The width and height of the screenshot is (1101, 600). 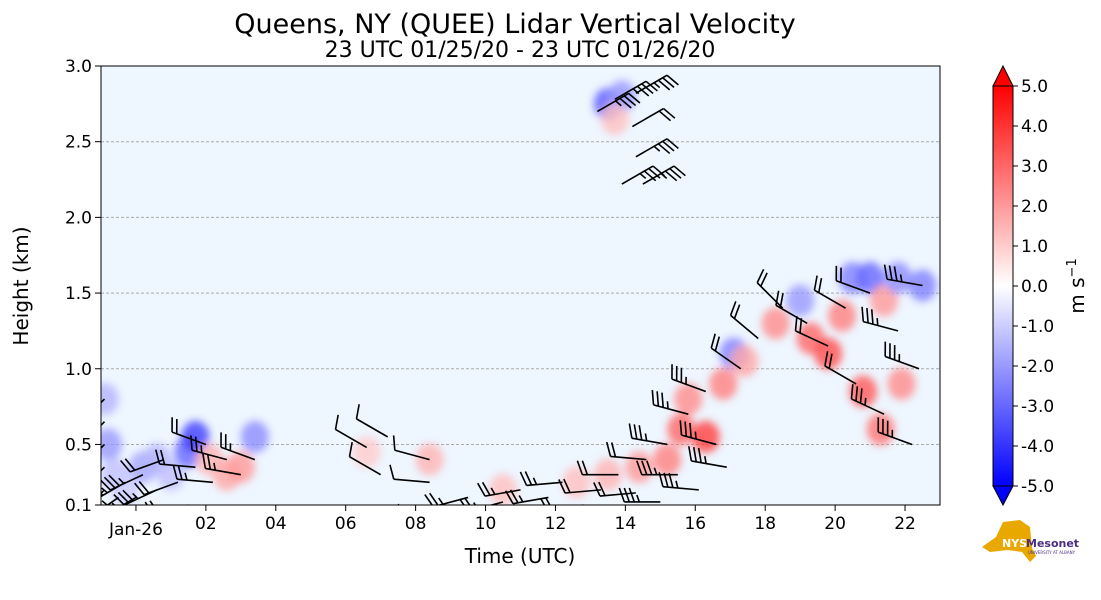 I want to click on colorbar-label: m s−1, so click(x=1077, y=285).